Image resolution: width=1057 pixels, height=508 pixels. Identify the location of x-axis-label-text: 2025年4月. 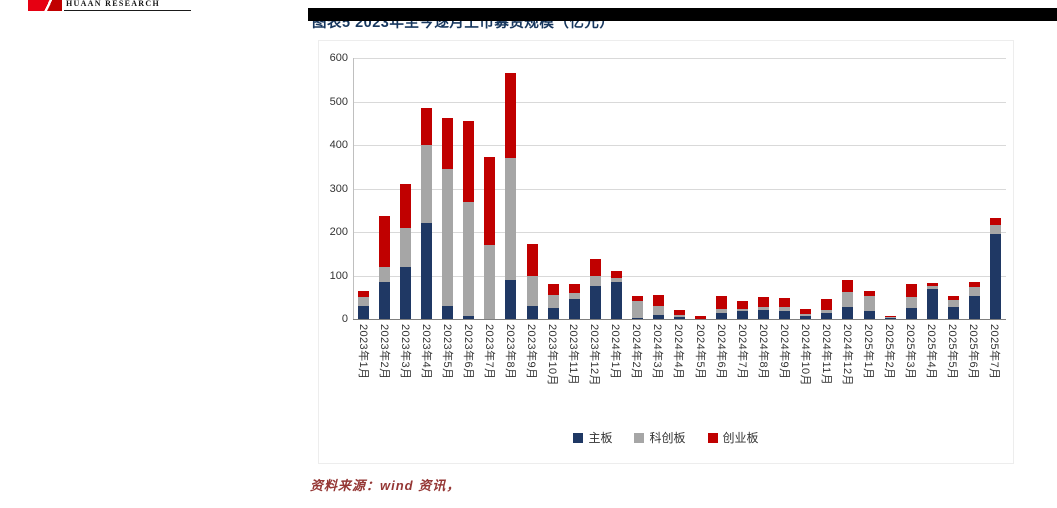
(931, 352).